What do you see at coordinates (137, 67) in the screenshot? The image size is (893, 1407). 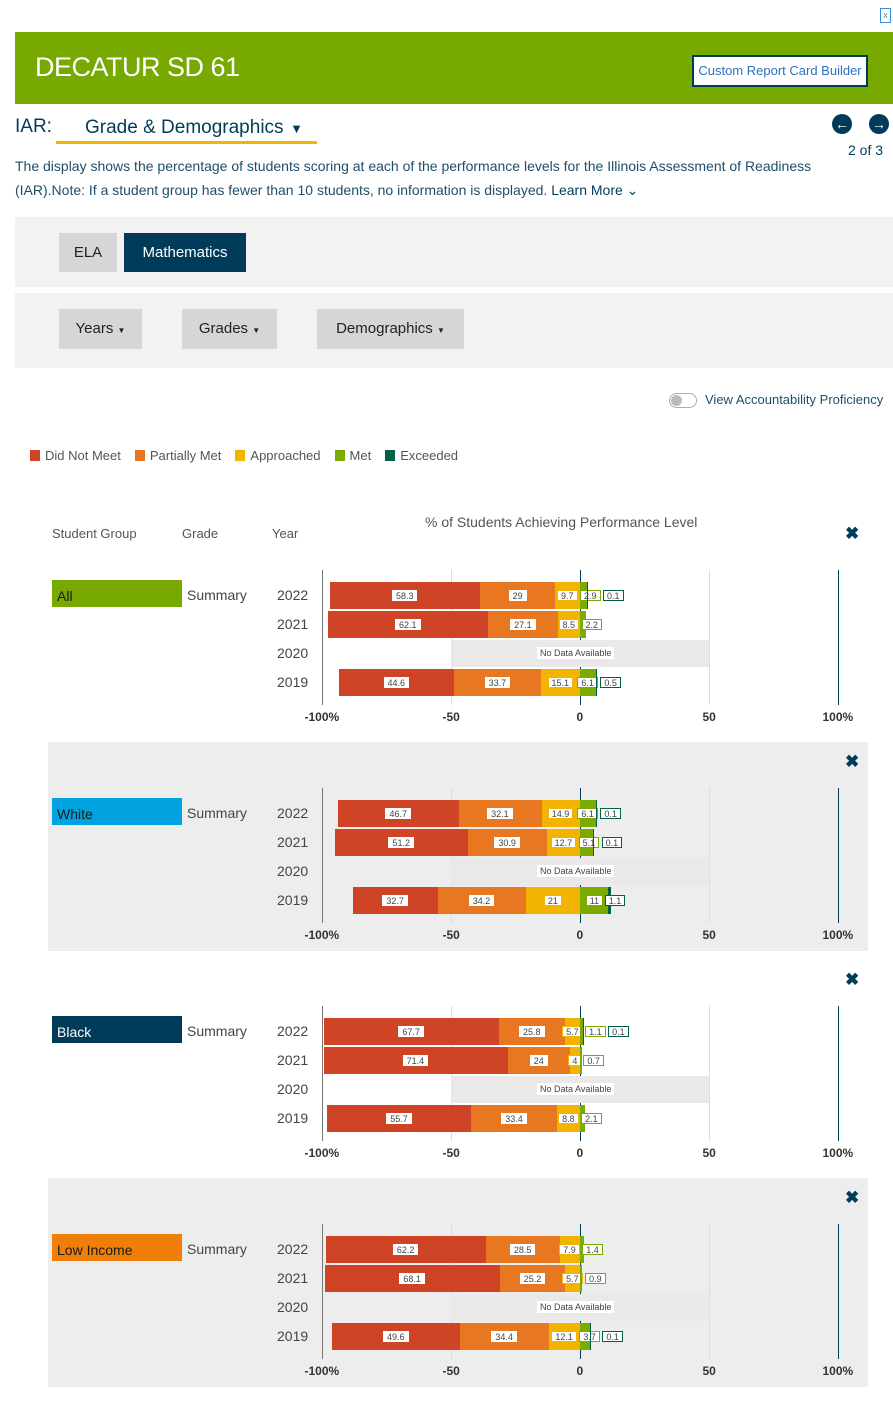 I see `district-title: DECATUR SD 61` at bounding box center [137, 67].